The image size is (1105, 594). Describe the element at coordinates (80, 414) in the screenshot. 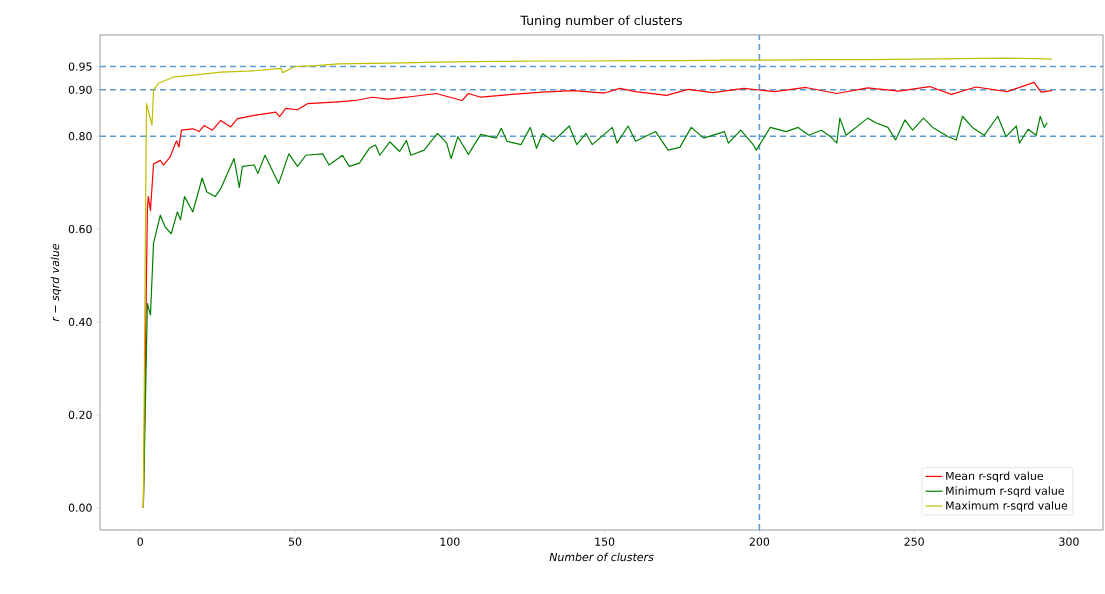

I see `y-tick-label: 0.20` at that location.